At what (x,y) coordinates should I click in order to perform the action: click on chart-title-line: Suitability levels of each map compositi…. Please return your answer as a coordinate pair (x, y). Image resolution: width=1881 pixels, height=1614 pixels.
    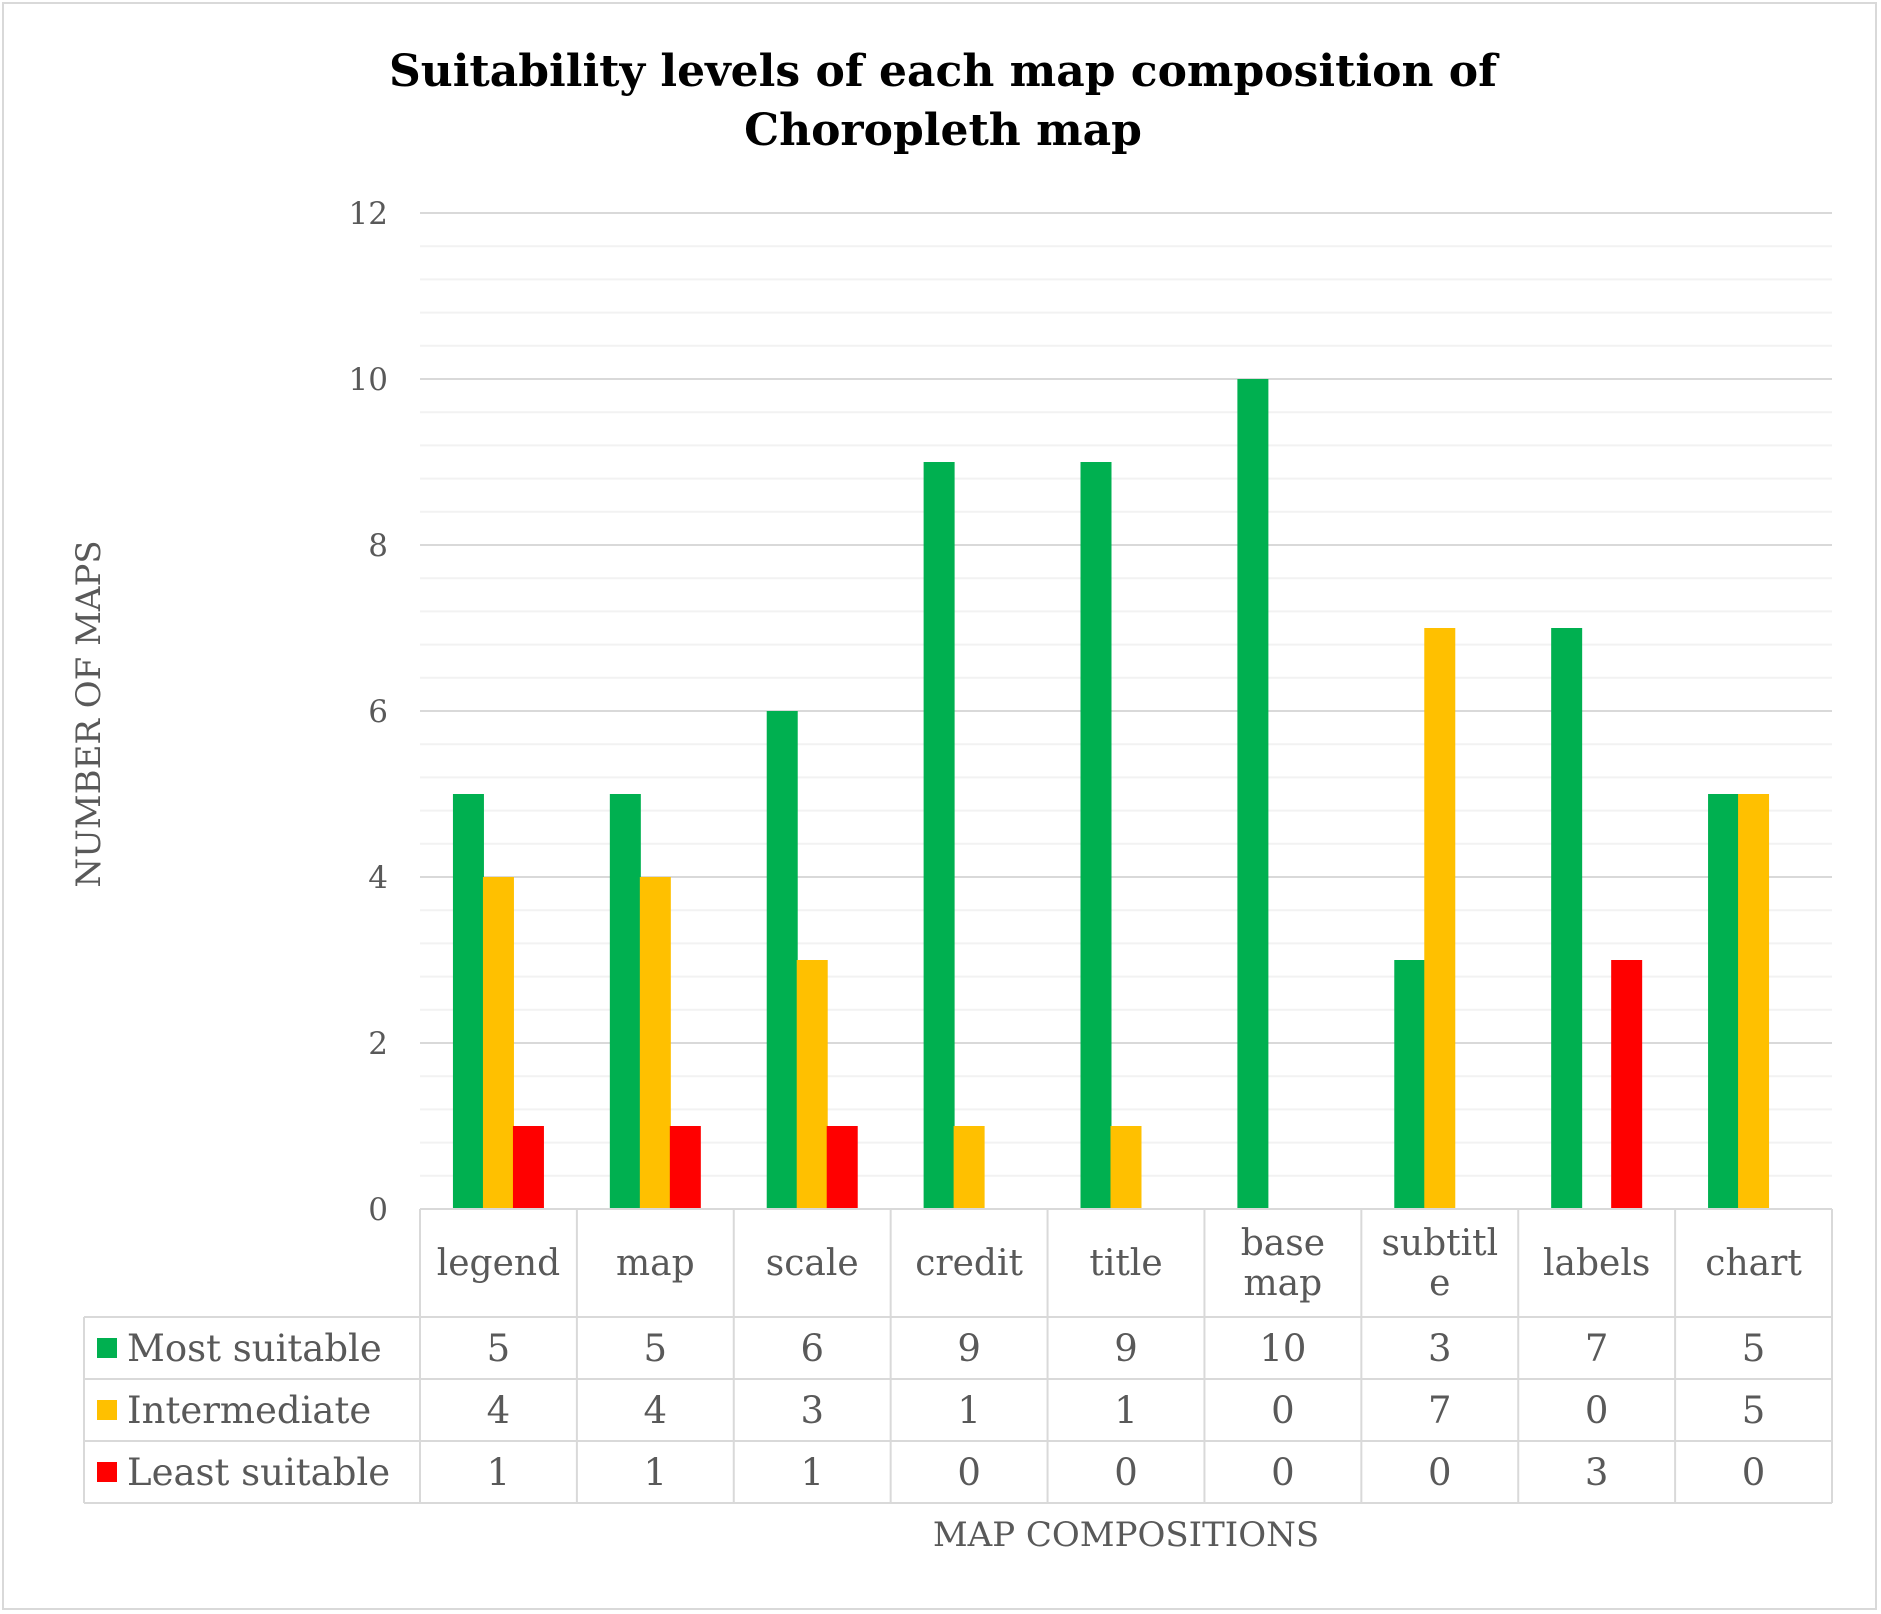
    Looking at the image, I should click on (944, 71).